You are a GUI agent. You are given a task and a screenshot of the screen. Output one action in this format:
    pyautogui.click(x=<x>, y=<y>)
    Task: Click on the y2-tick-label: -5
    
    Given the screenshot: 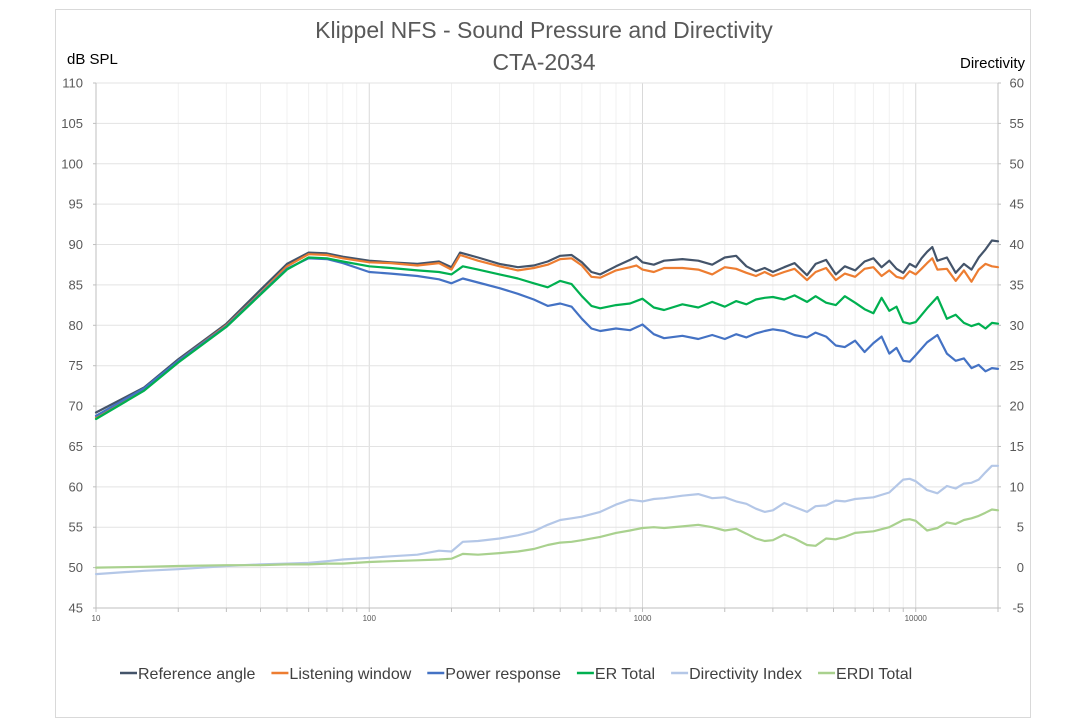 What is the action you would take?
    pyautogui.click(x=1018, y=608)
    